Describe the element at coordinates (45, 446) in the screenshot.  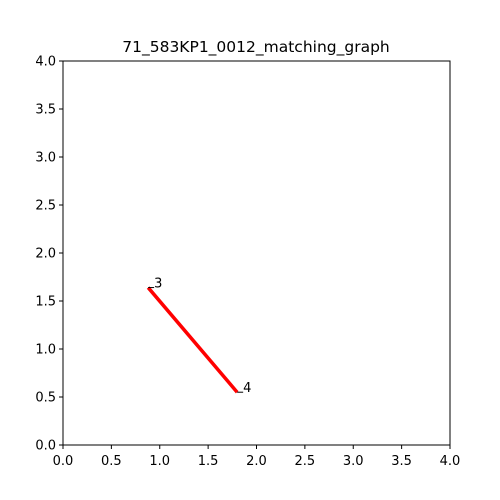
I see `y-tick-label: 0.0` at that location.